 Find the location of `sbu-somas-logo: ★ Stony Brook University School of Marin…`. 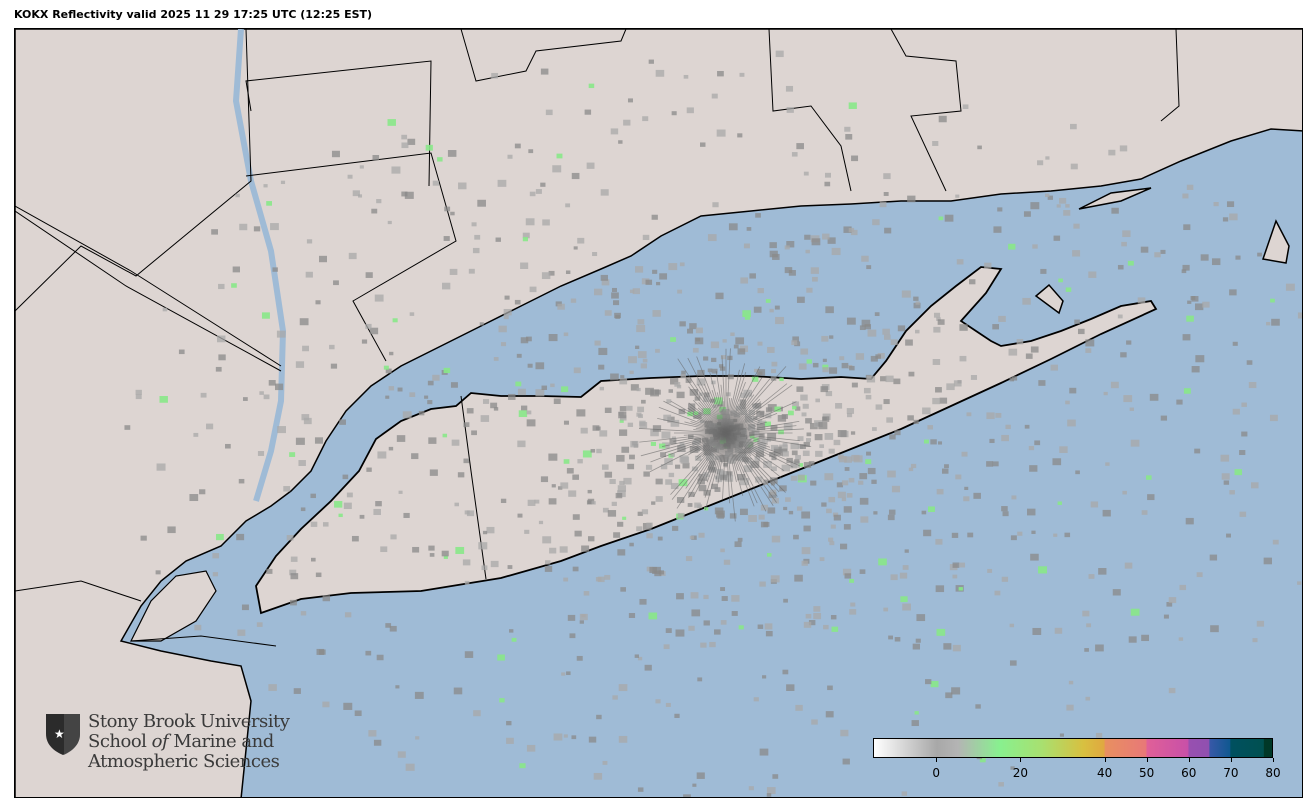

sbu-somas-logo: ★ Stony Brook University School of Marin… is located at coordinates (167, 742).